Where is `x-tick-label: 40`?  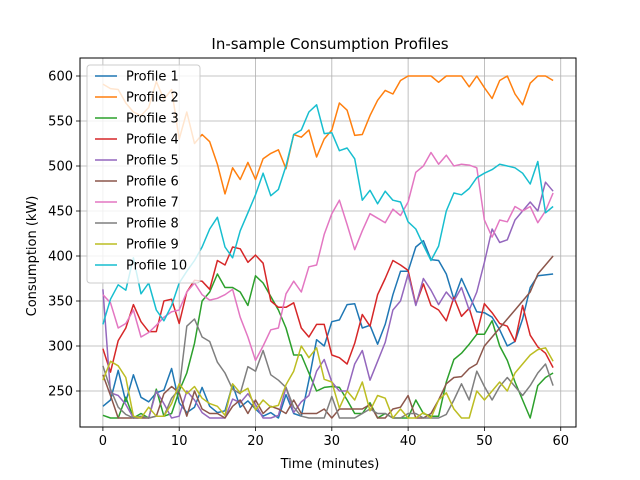 x-tick-label: 40 is located at coordinates (408, 441).